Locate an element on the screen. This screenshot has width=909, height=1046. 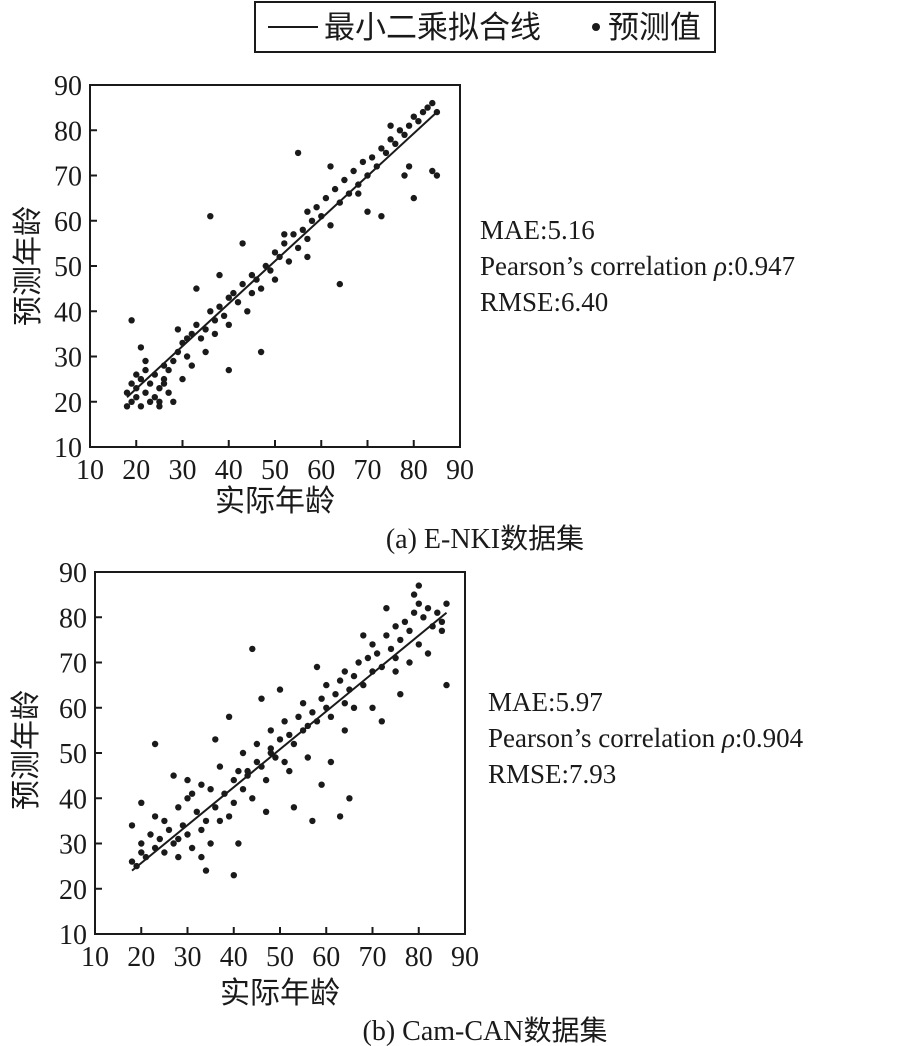
panel-b-fit-line is located at coordinates (289, 741).